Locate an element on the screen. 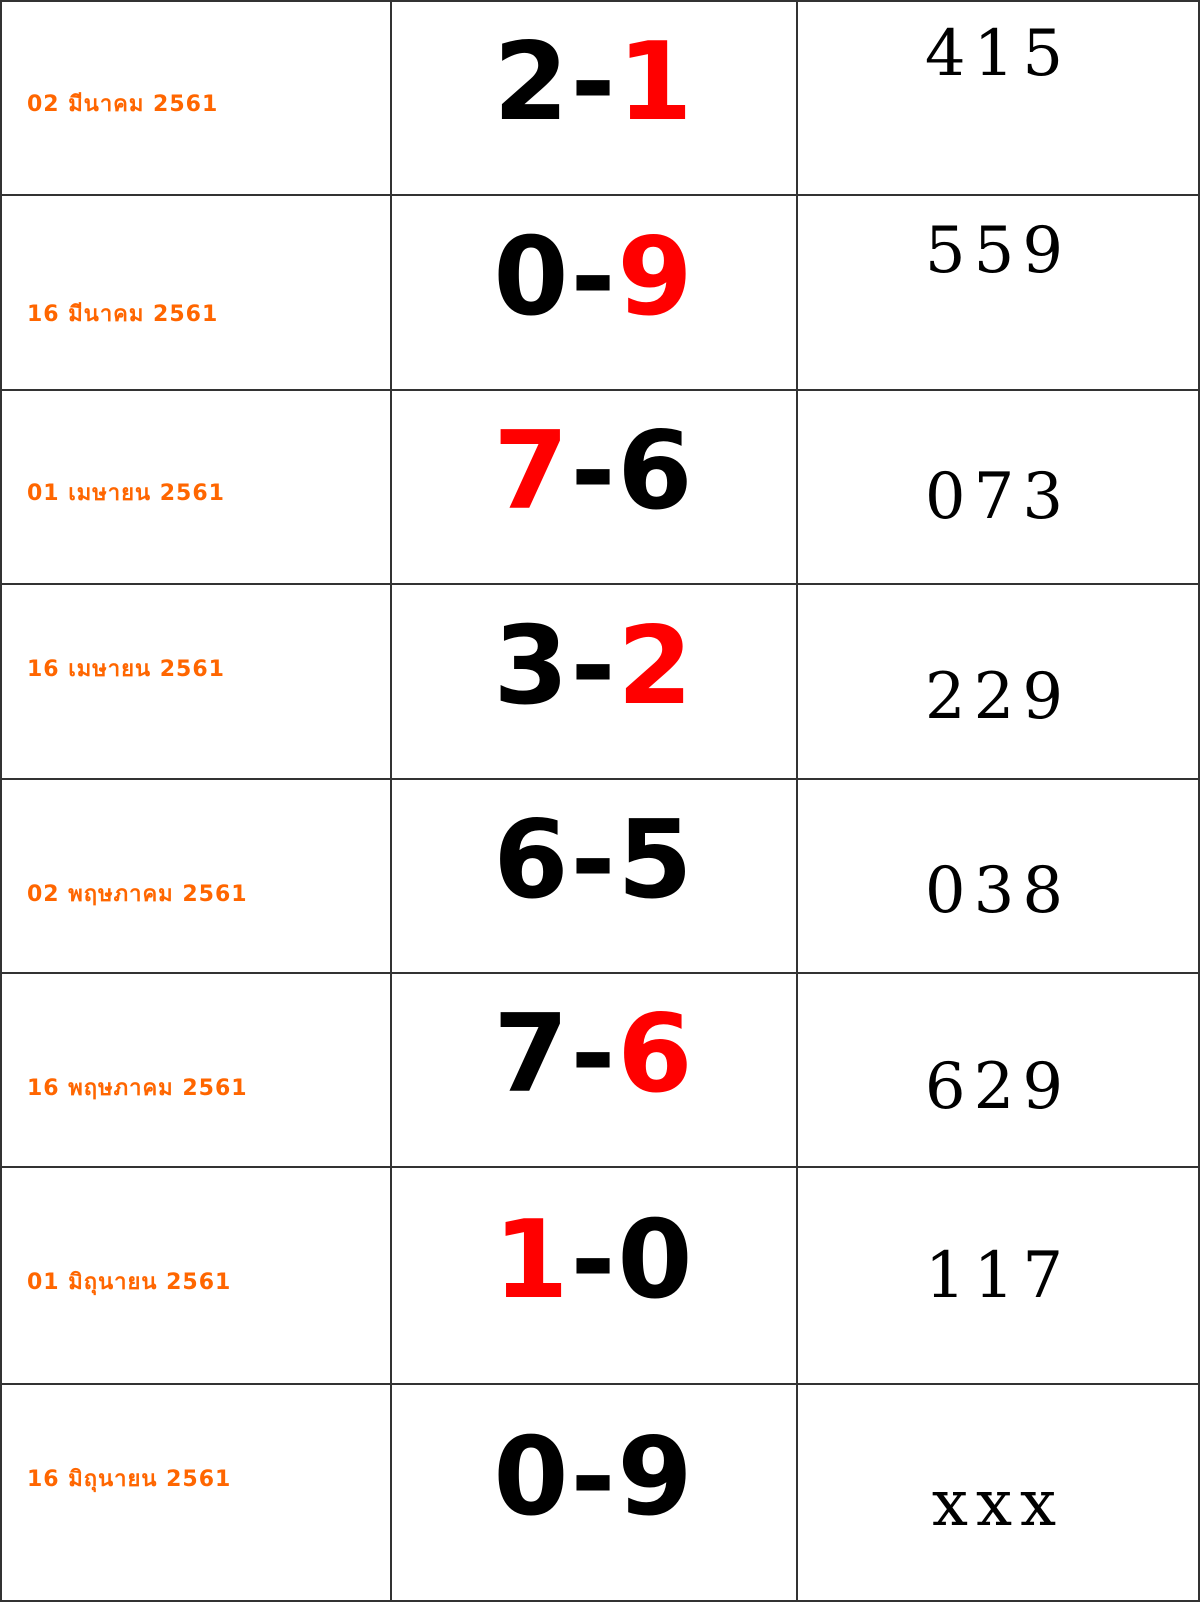  table-row: 01 เมษายน 2561 7-6 073 is located at coordinates (600, 487).